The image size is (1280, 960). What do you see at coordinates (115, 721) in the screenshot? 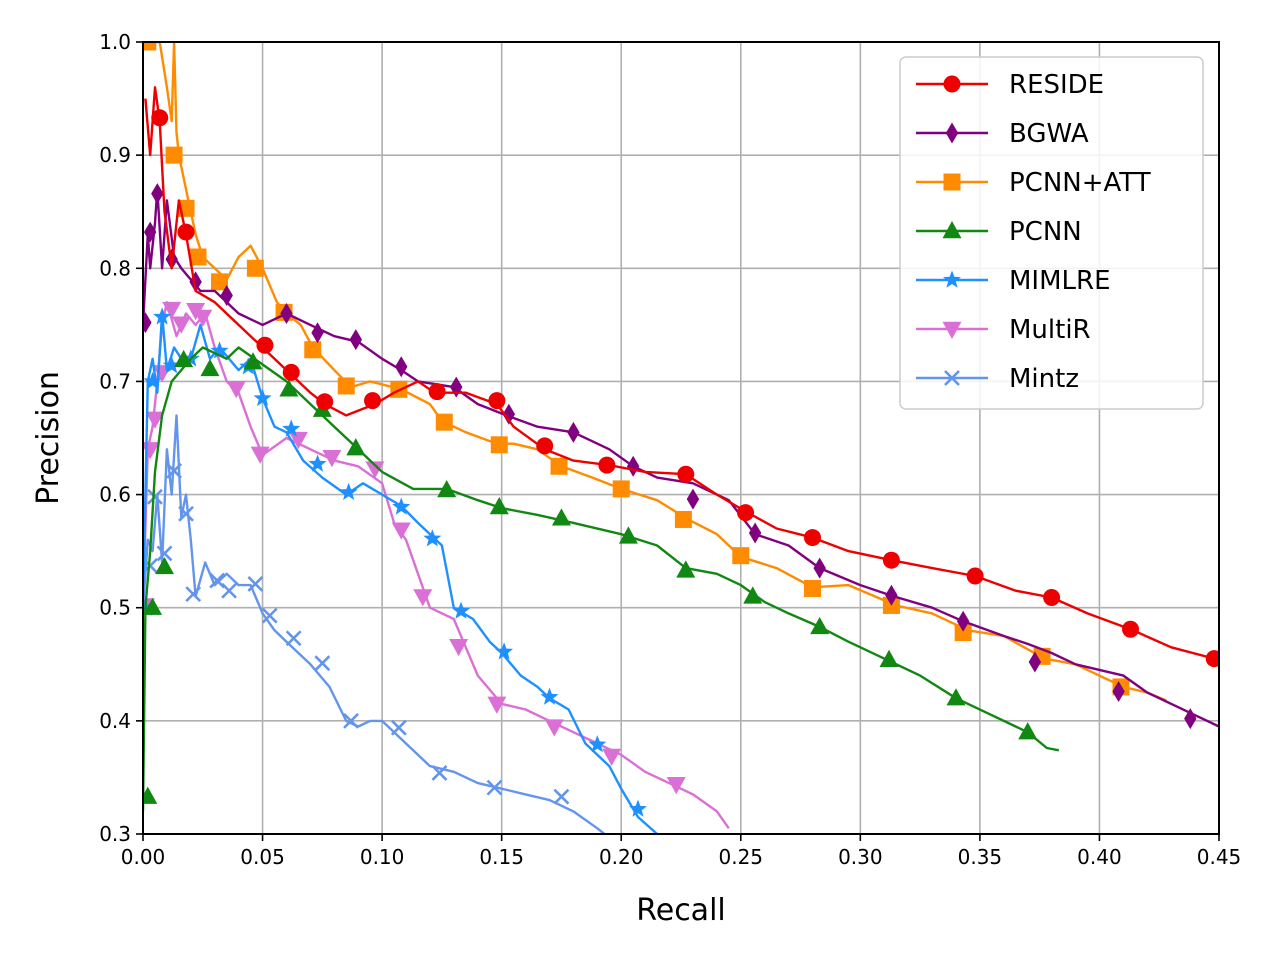
I see `y-tick-label: 0.4` at bounding box center [115, 721].